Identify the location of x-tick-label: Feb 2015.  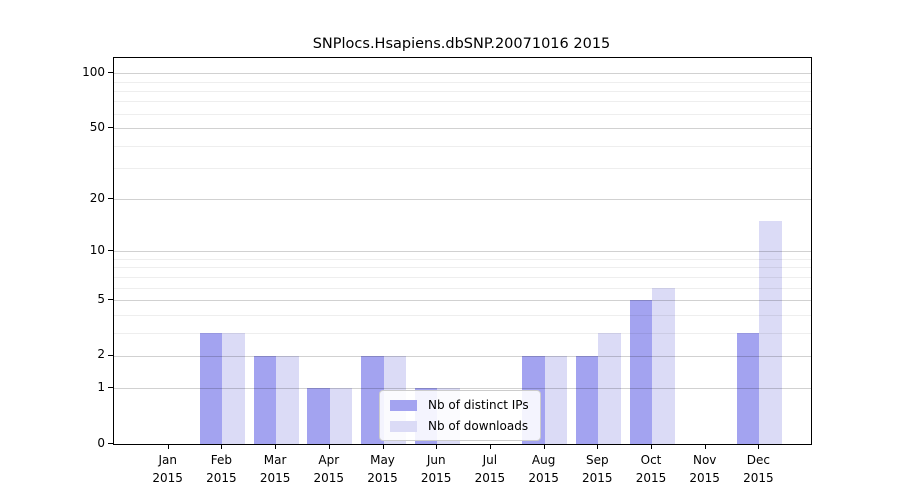
(221, 469).